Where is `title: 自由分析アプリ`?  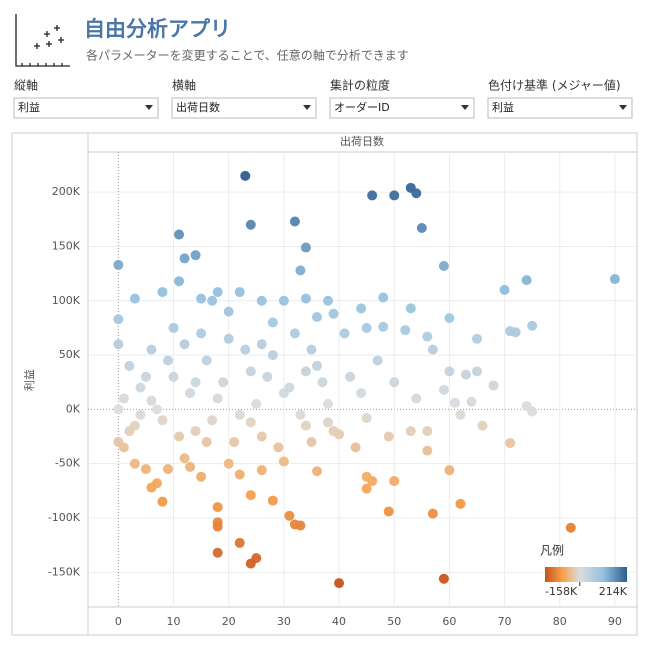 title: 自由分析アプリ is located at coordinates (157, 29).